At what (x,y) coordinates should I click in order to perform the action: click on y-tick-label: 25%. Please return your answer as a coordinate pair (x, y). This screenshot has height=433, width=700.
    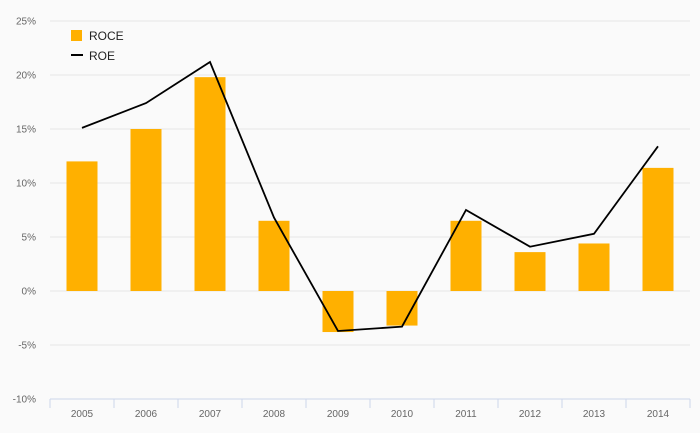
    Looking at the image, I should click on (26, 22).